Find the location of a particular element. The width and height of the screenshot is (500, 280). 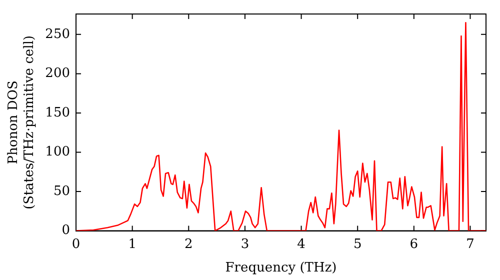

y-tick-label: 200 is located at coordinates (57, 74).